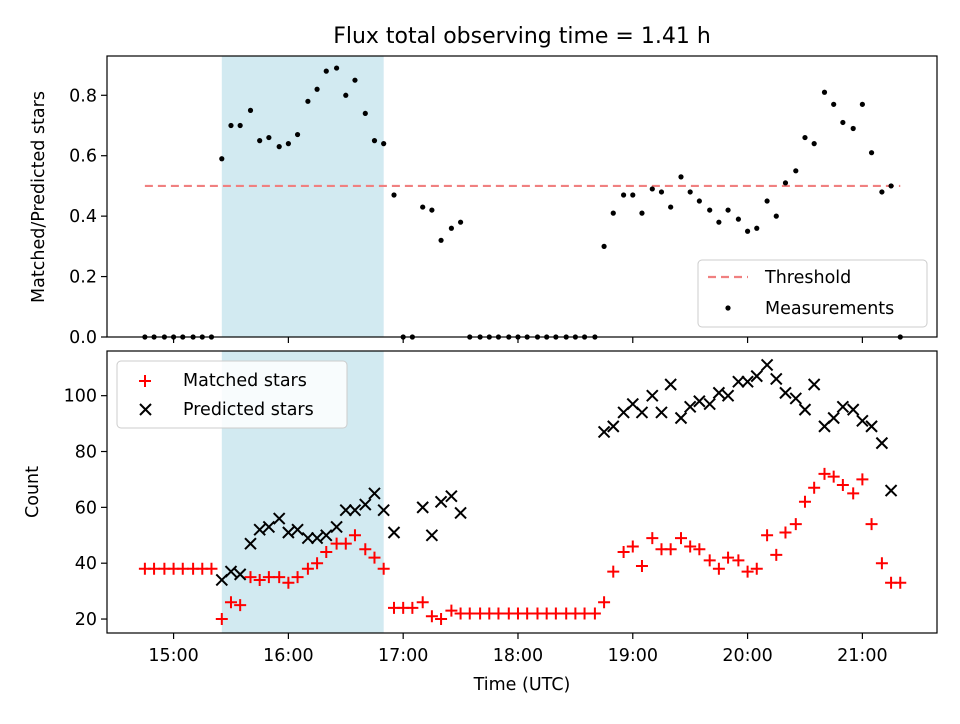  Describe the element at coordinates (83, 338) in the screenshot. I see `top-y-tick-label: 0.0` at that location.